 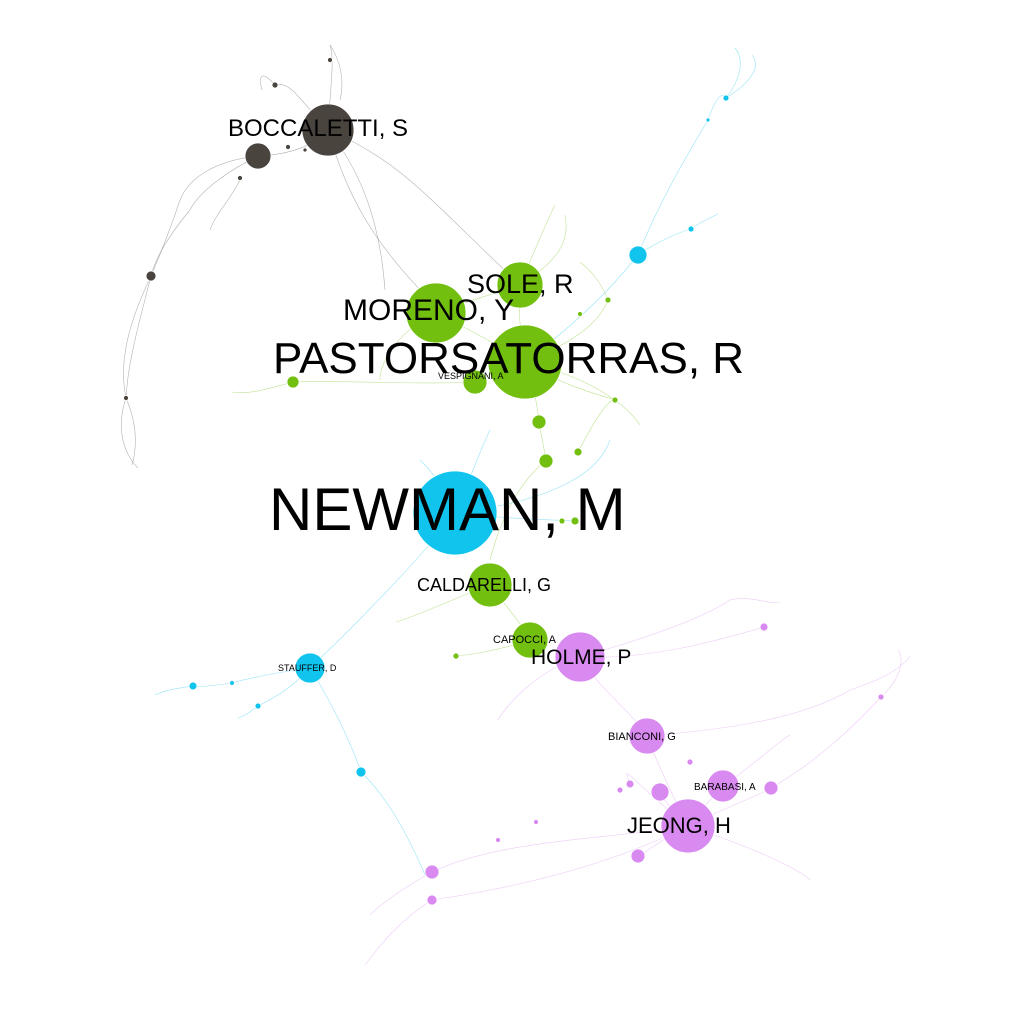 What do you see at coordinates (490, 585) in the screenshot?
I see `caldarelli-node` at bounding box center [490, 585].